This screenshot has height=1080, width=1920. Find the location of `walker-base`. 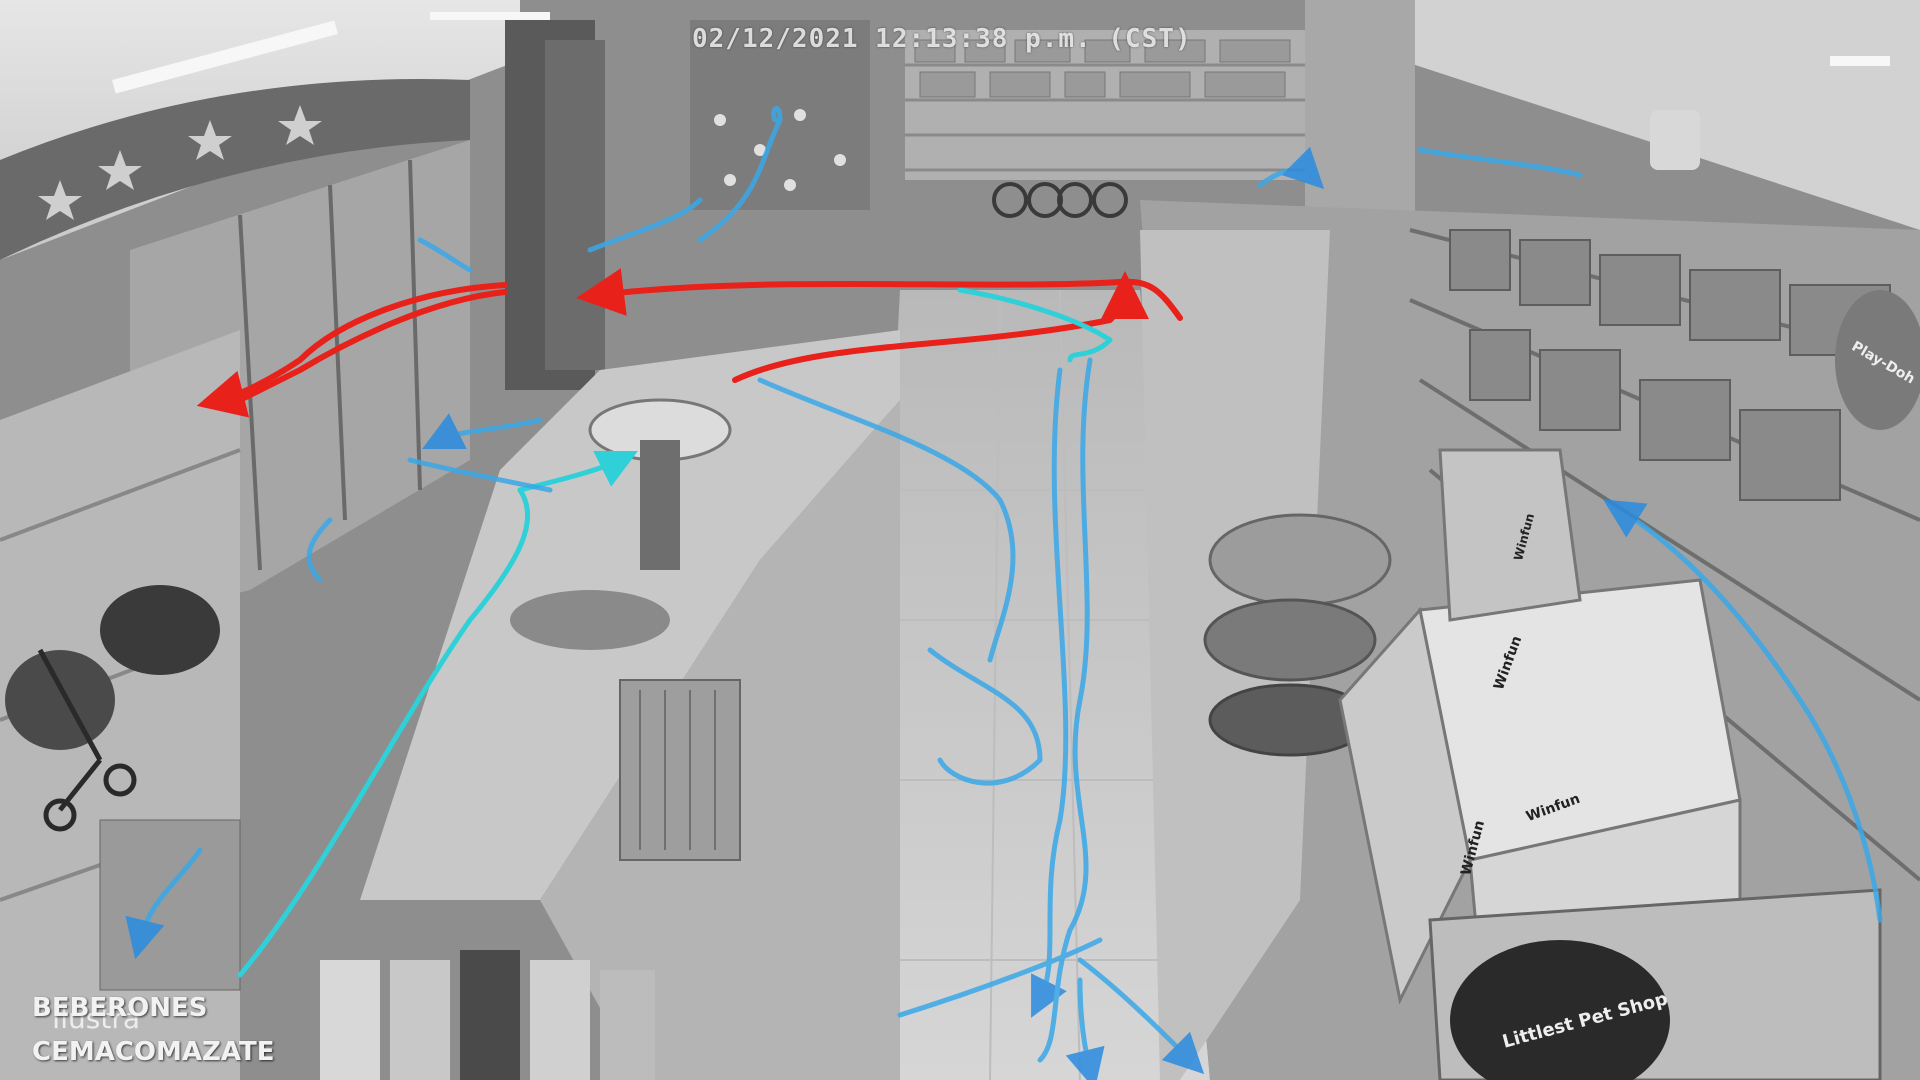

walker-base is located at coordinates (590, 620).